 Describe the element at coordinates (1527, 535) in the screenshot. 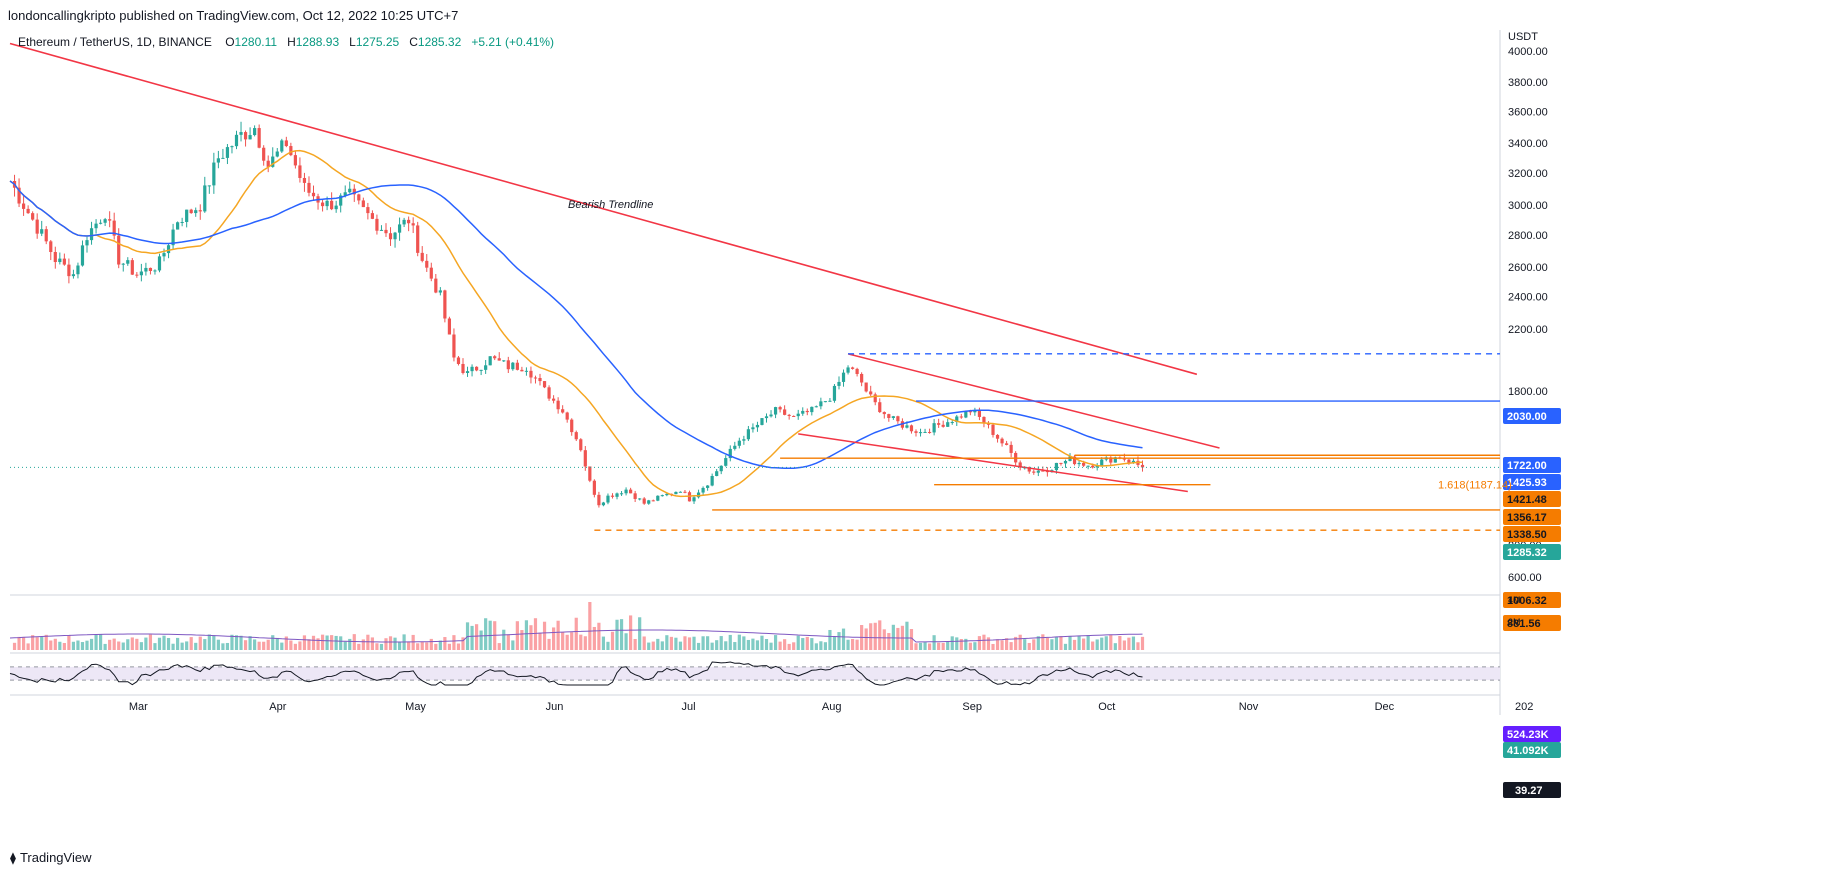

I see `level-axis-tag: 1338.50` at that location.